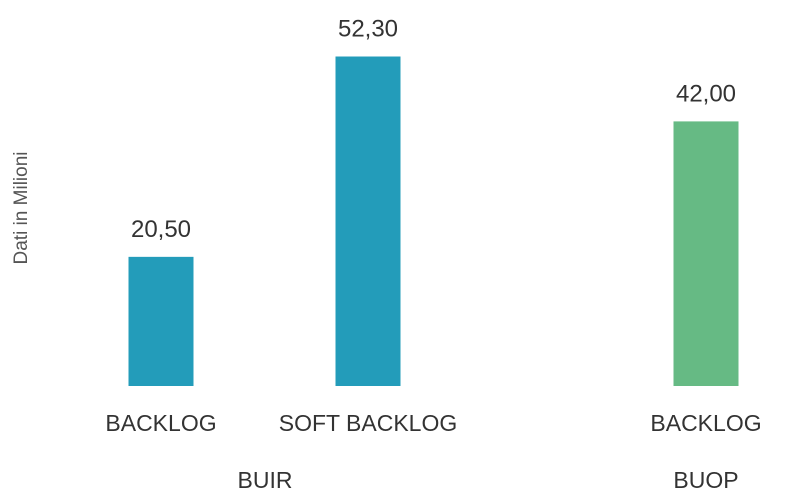 Image resolution: width=789 pixels, height=490 pixels. What do you see at coordinates (368, 29) in the screenshot?
I see `data-label: 52,30` at bounding box center [368, 29].